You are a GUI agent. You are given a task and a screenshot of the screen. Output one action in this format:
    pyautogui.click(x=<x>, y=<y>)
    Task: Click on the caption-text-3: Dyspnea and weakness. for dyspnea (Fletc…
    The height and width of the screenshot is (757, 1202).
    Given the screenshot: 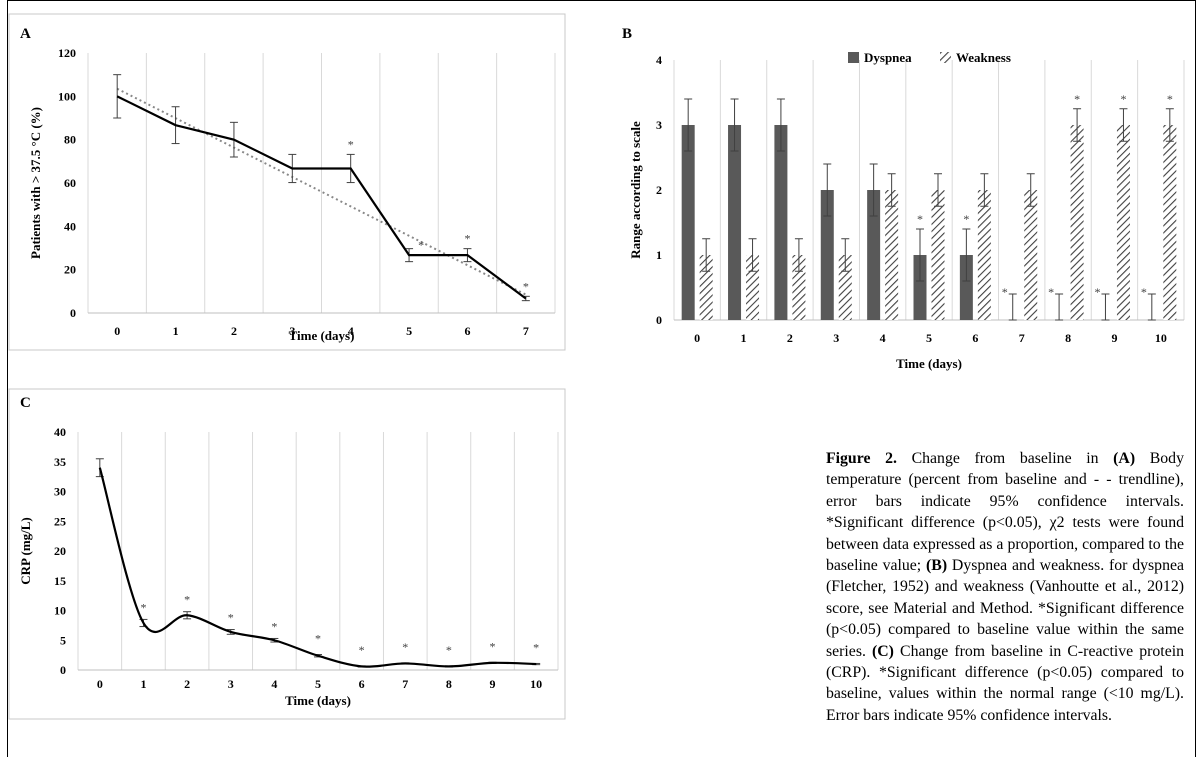 What is the action you would take?
    pyautogui.click(x=1005, y=608)
    